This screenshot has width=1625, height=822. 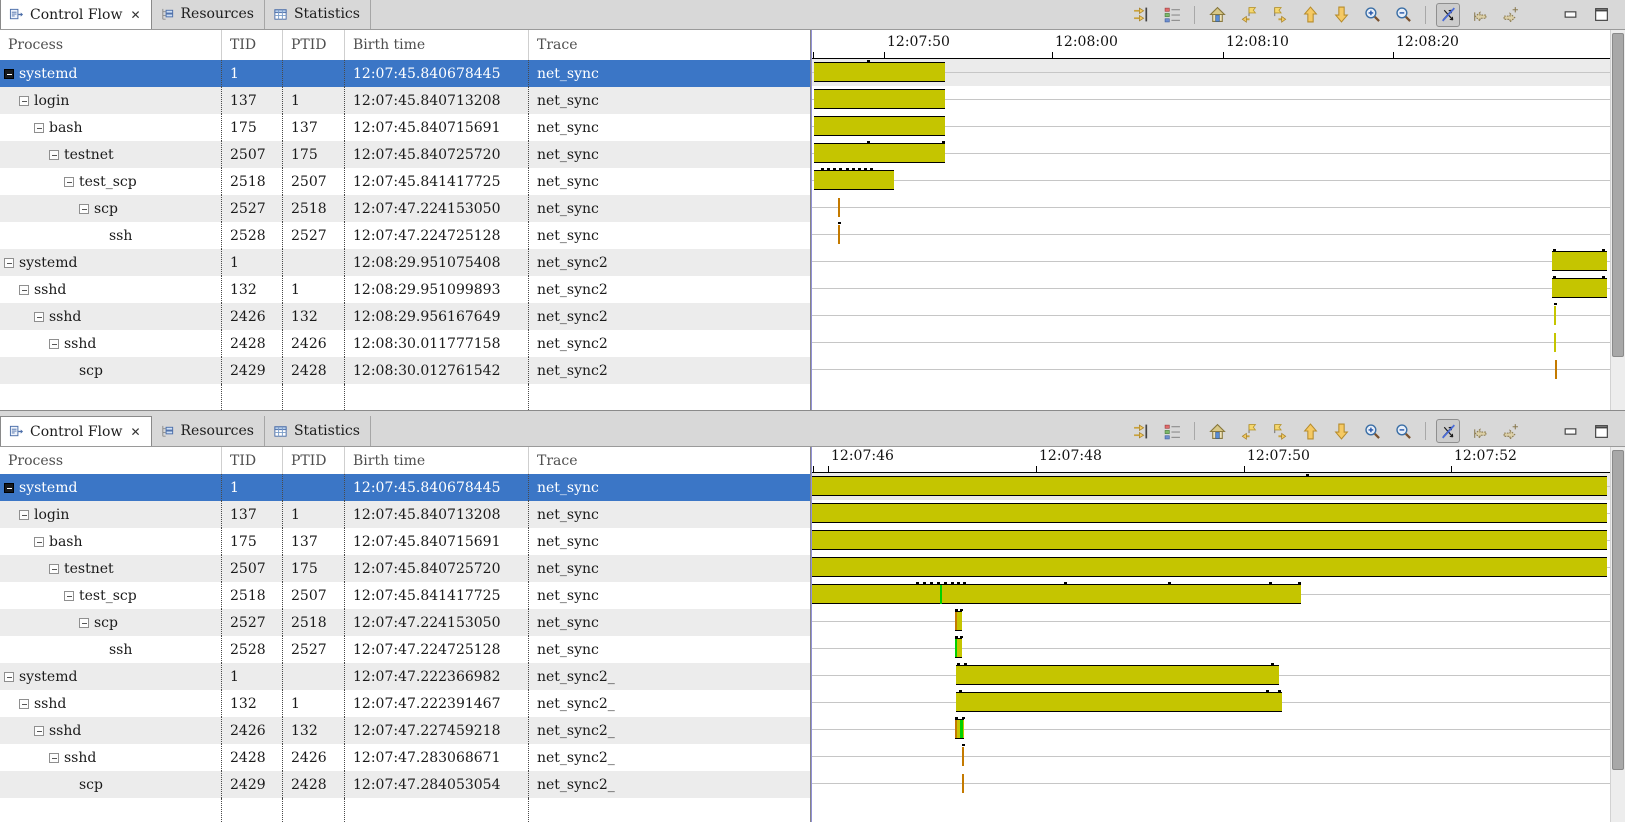 What do you see at coordinates (405, 343) in the screenshot?
I see `table-row: sshd 2428 2426 12:08:30.011777158 net_sync2` at bounding box center [405, 343].